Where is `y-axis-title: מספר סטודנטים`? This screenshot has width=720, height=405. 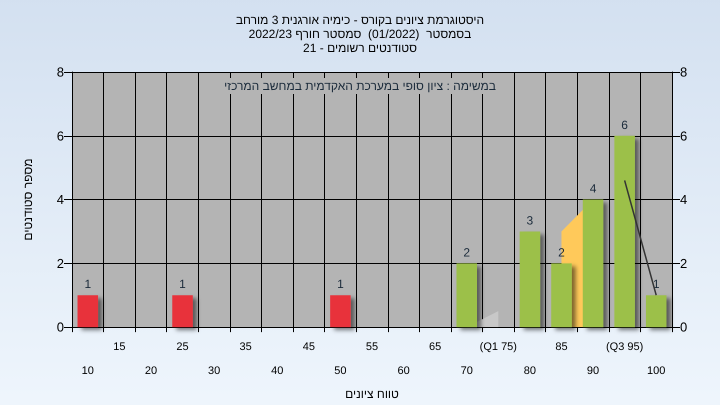 y-axis-title: מספר סטודנטים is located at coordinates (28, 199).